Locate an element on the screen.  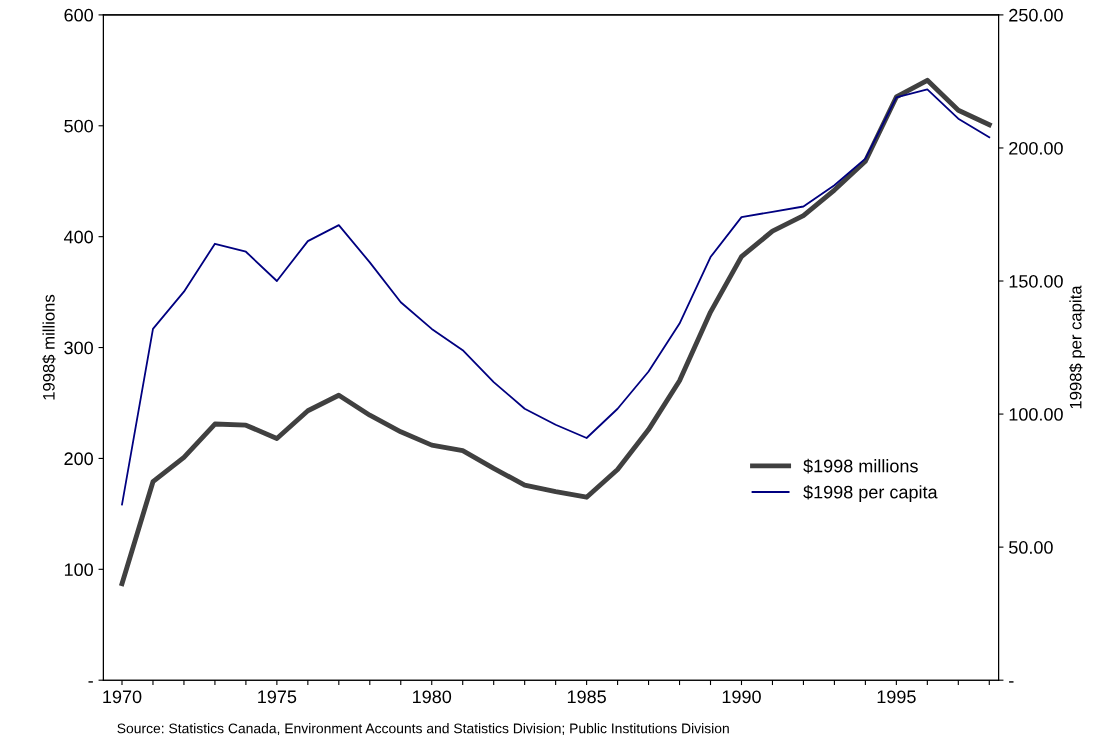
y2-tick-label: 50.00 is located at coordinates (1031, 547).